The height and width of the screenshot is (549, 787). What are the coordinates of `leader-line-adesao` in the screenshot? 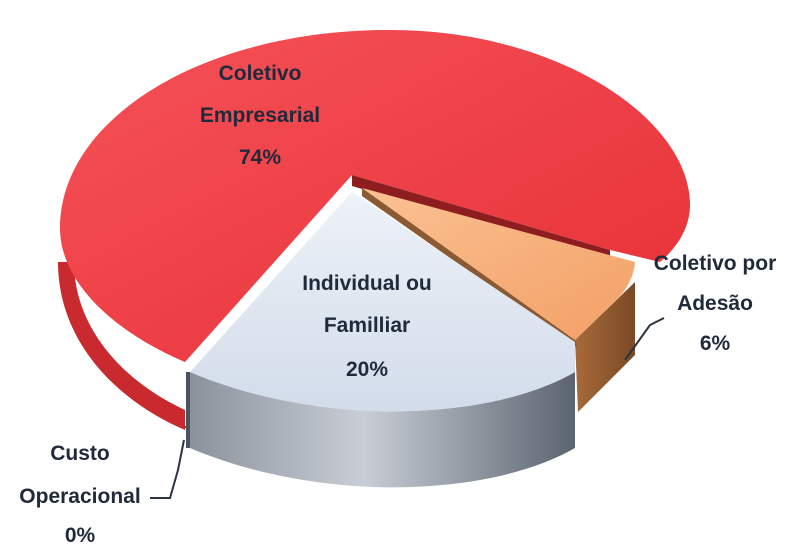 It's located at (644, 339).